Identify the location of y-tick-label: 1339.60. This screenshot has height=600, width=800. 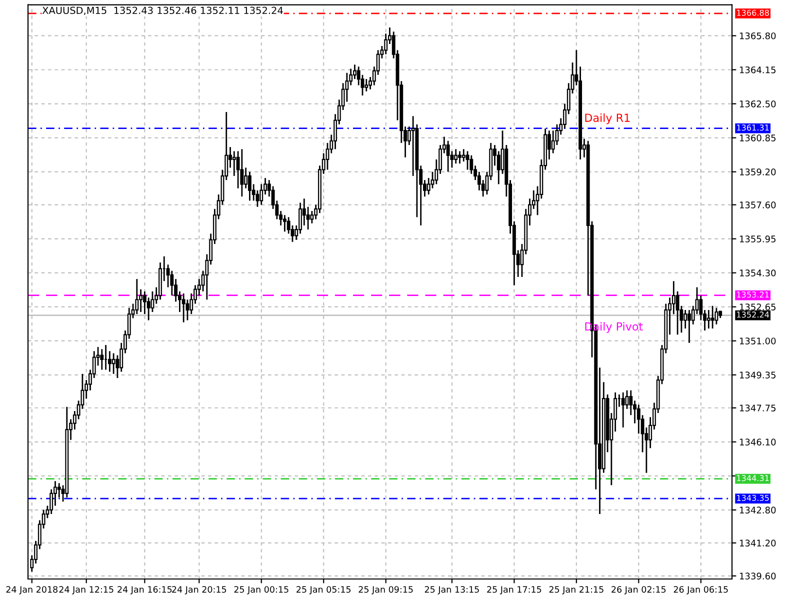
(758, 576).